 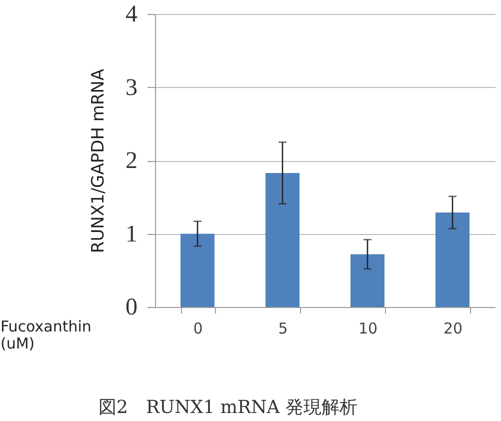 What do you see at coordinates (368, 329) in the screenshot?
I see `x-tick-label: 10` at bounding box center [368, 329].